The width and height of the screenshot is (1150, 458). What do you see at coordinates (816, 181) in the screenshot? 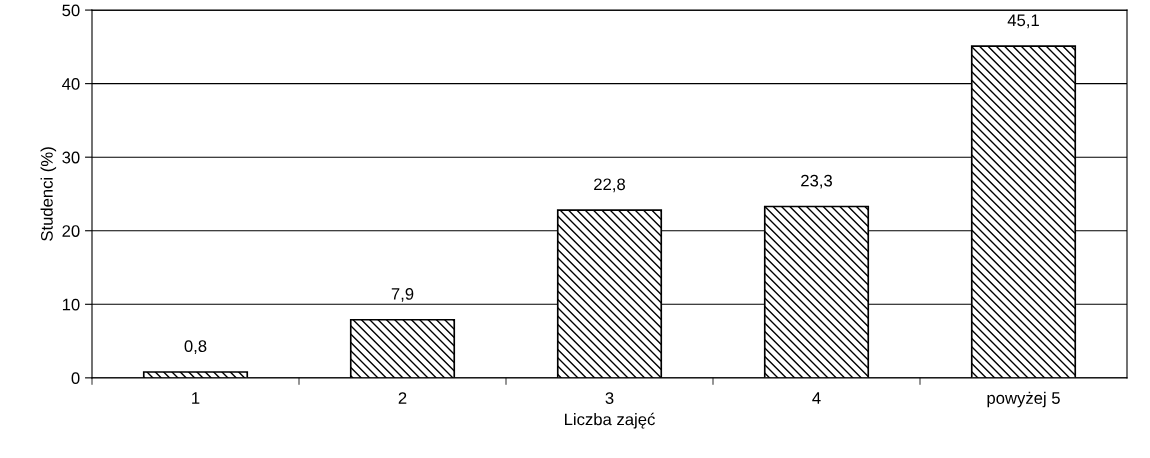
I see `data-label: 23,3` at bounding box center [816, 181].